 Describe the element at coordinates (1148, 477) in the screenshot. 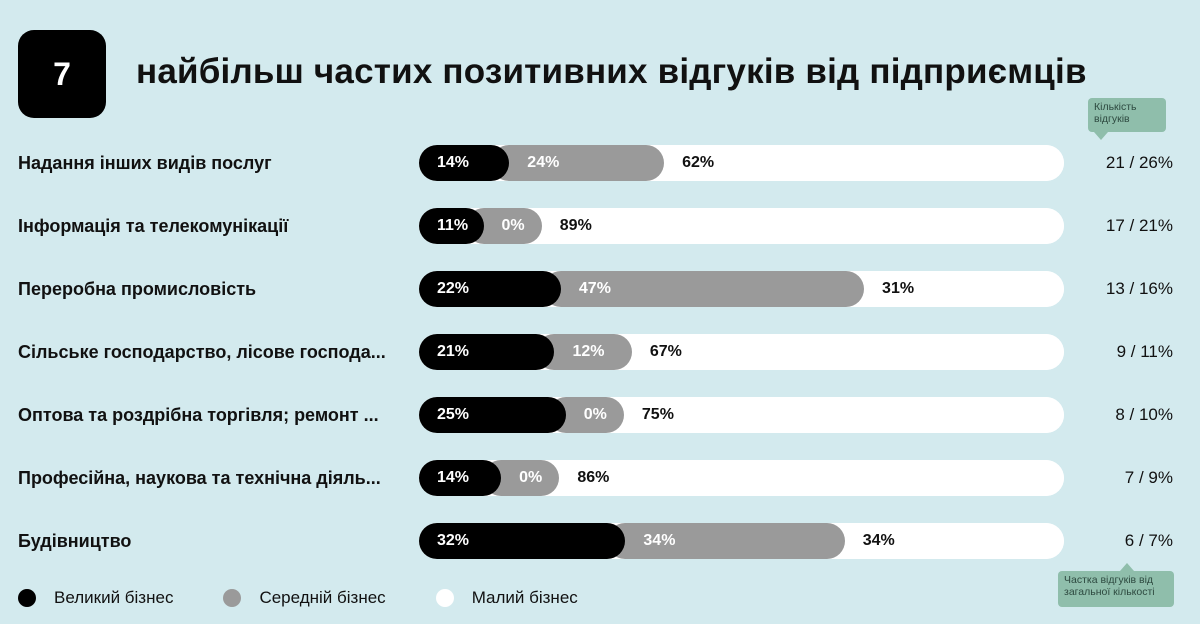

I see `count-value: 7 / 9%` at that location.